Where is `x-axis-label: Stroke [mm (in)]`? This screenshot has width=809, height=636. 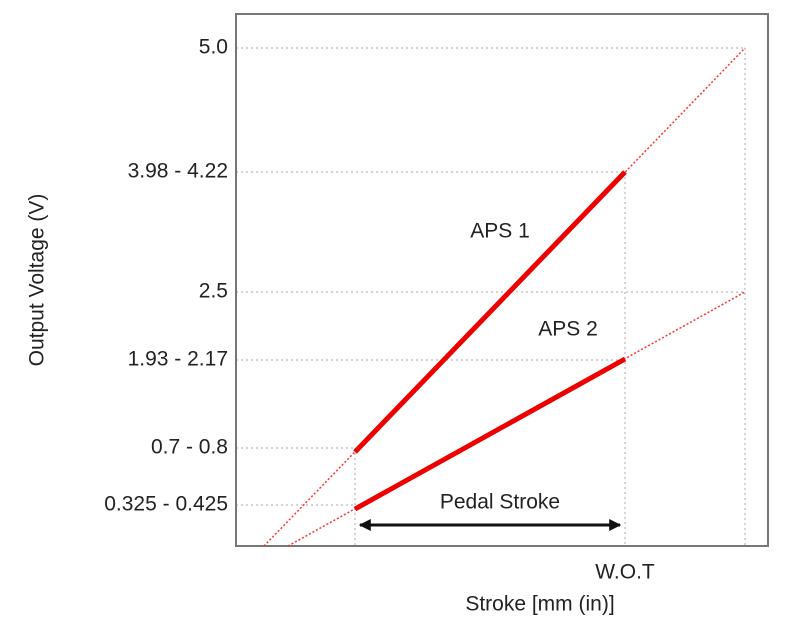
x-axis-label: Stroke [mm (in)] is located at coordinates (539, 604).